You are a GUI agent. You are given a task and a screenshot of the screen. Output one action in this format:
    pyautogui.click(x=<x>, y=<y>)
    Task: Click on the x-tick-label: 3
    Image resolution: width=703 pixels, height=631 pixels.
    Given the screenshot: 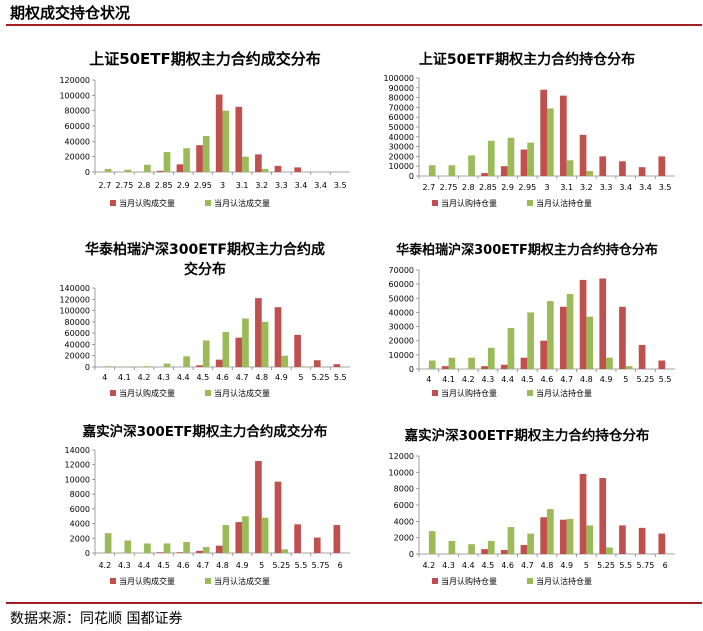 What is the action you would take?
    pyautogui.click(x=546, y=187)
    